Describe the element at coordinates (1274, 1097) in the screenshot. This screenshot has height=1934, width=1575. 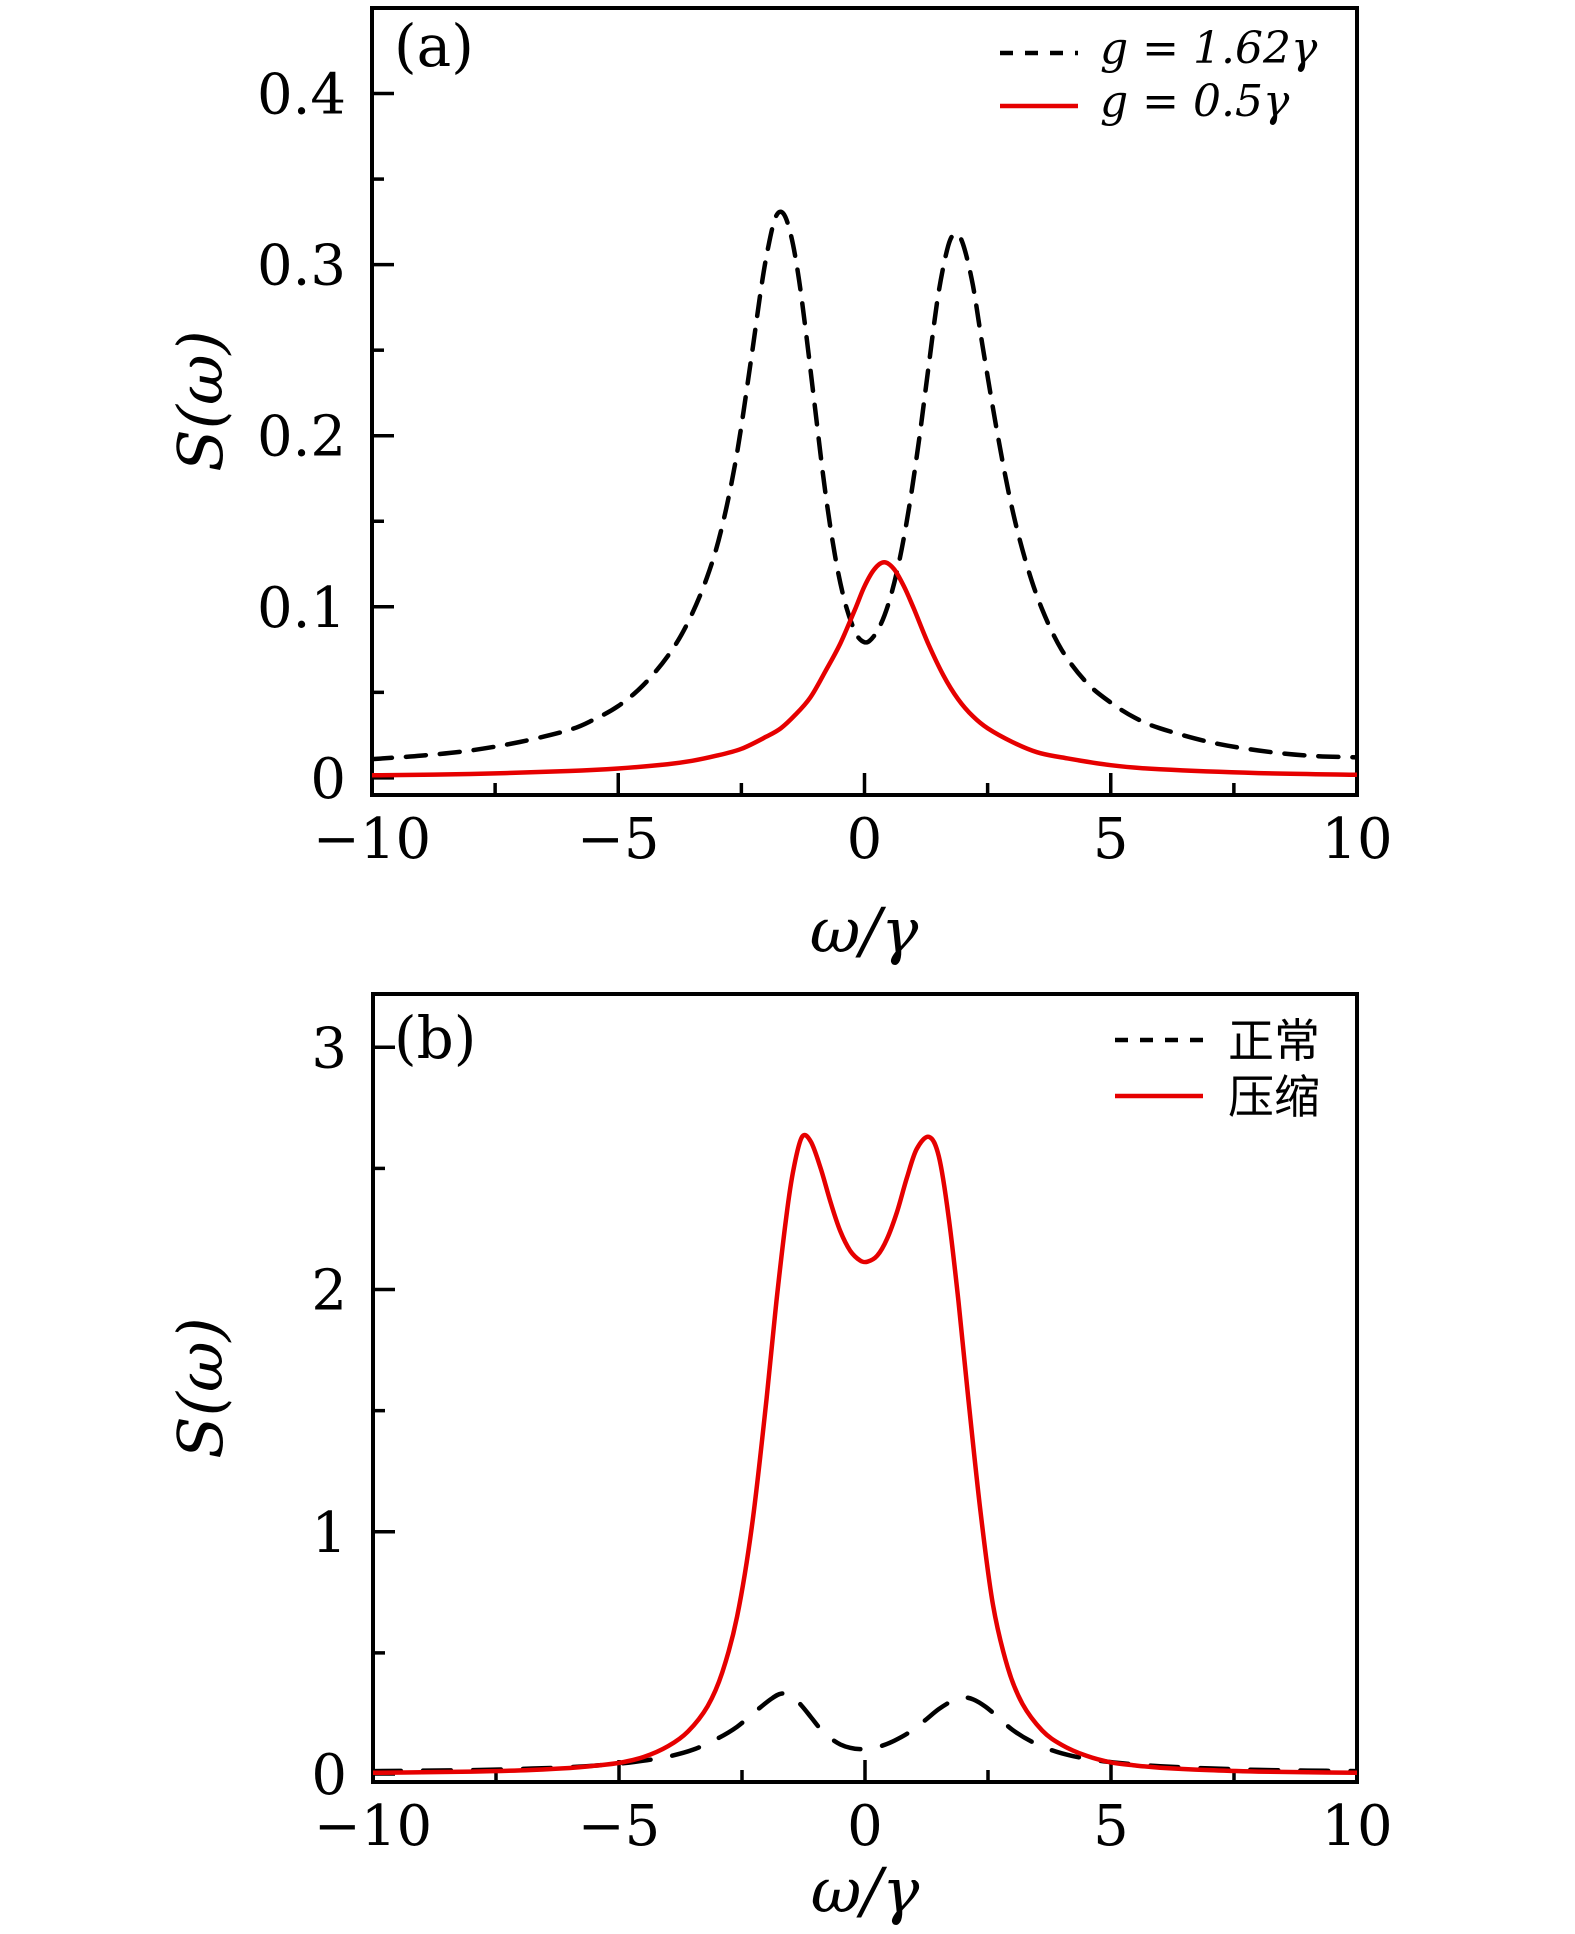
I see `legend-label-1: 压缩` at that location.